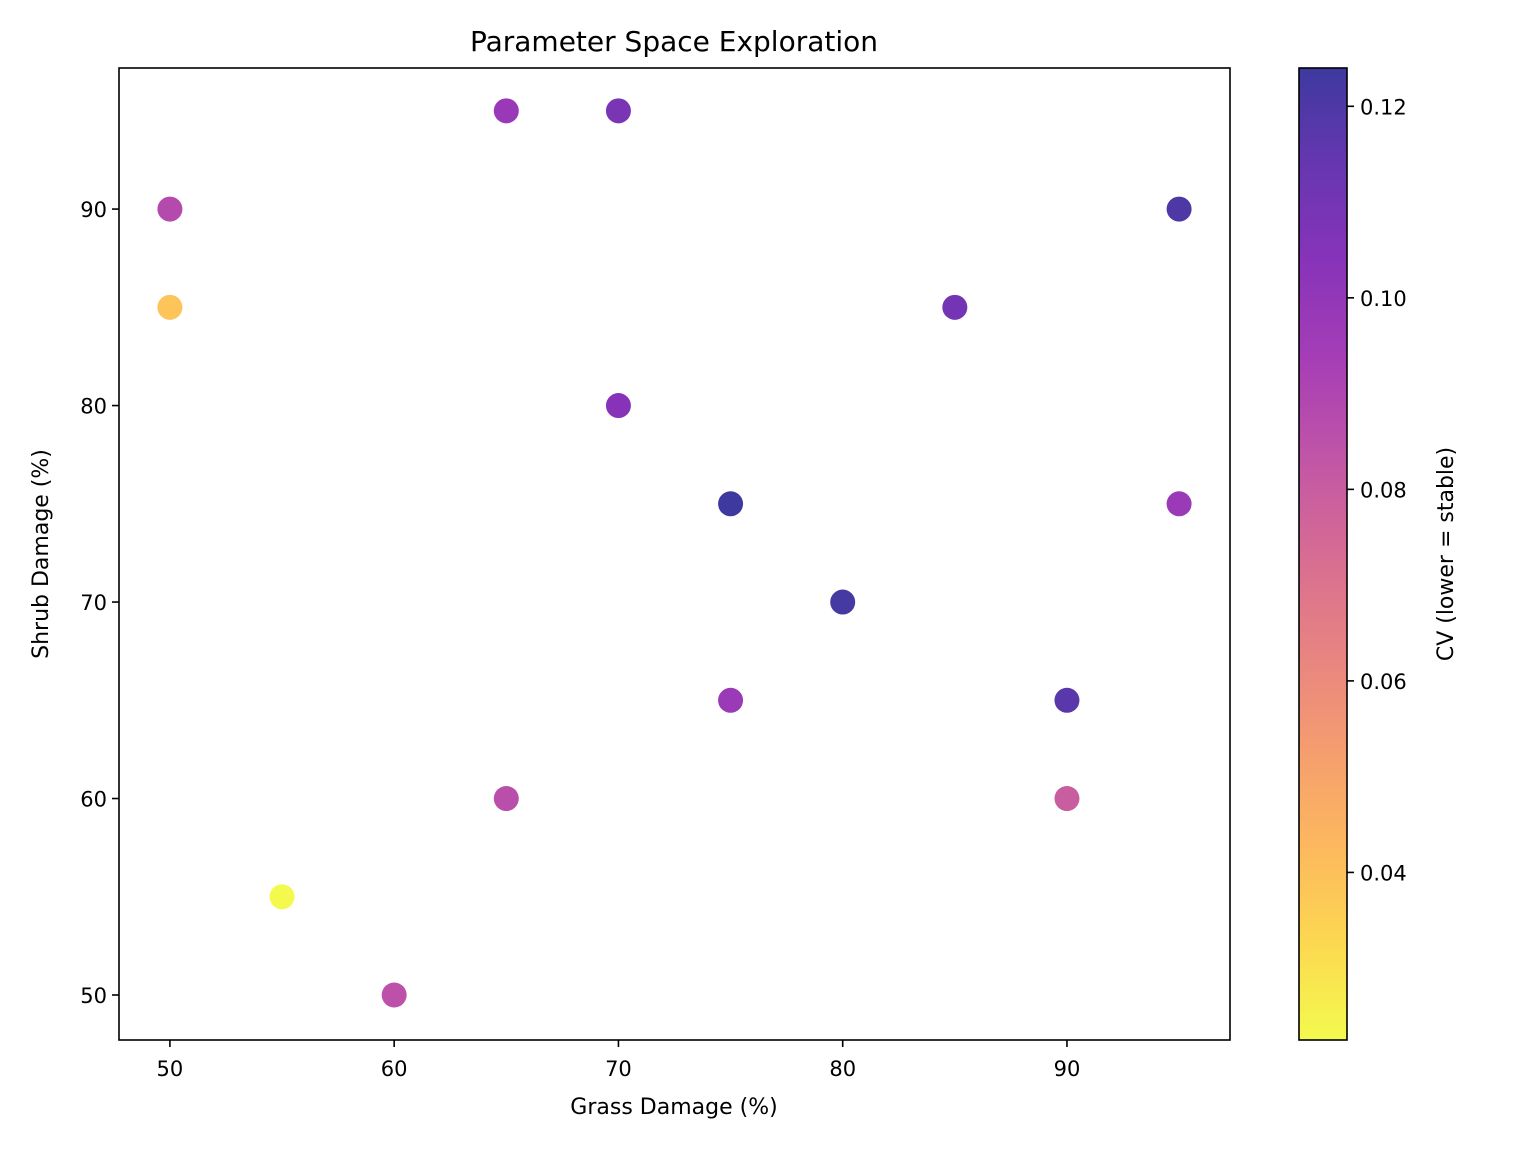 The image size is (1536, 1156). I want to click on y-tick-label: 60, so click(93, 800).